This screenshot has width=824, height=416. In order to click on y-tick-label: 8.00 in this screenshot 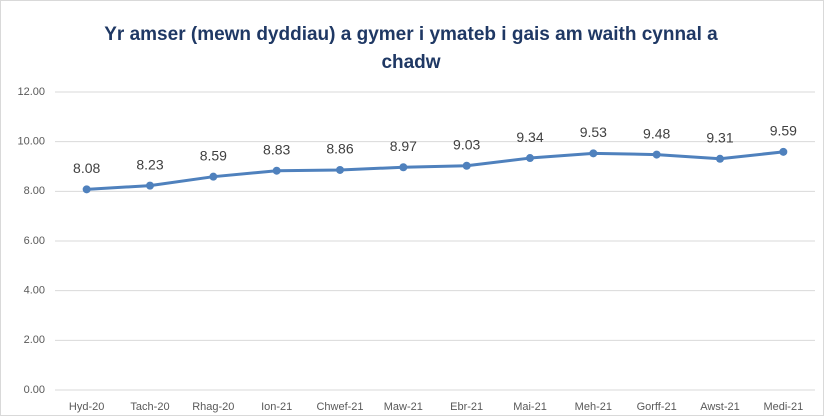, I will do `click(34, 191)`.